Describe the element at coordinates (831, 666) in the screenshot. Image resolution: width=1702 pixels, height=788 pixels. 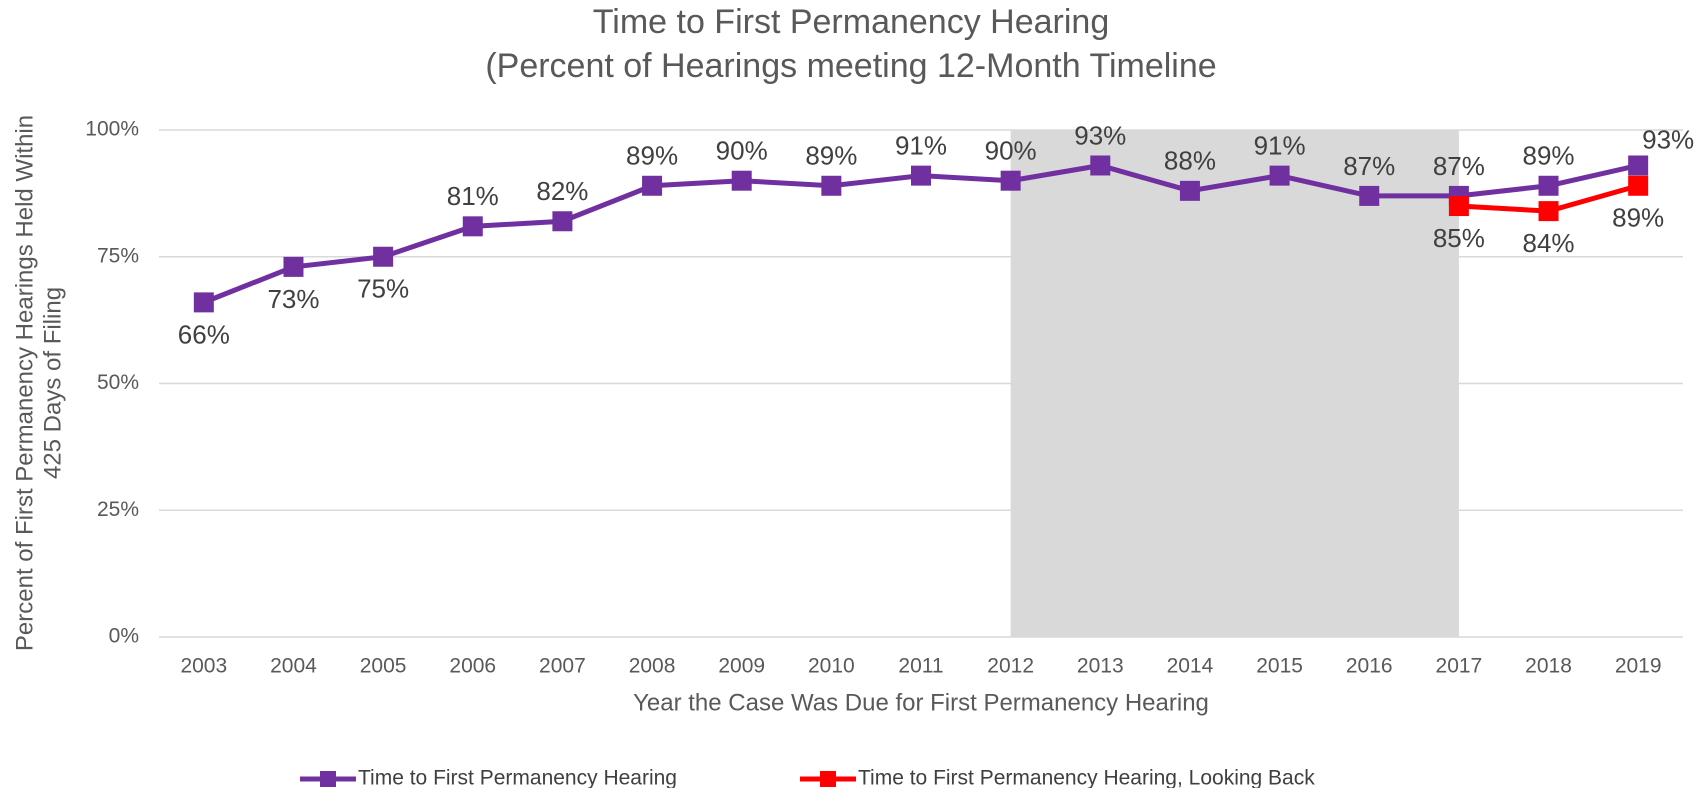
I see `x-tick-label: 2010` at that location.